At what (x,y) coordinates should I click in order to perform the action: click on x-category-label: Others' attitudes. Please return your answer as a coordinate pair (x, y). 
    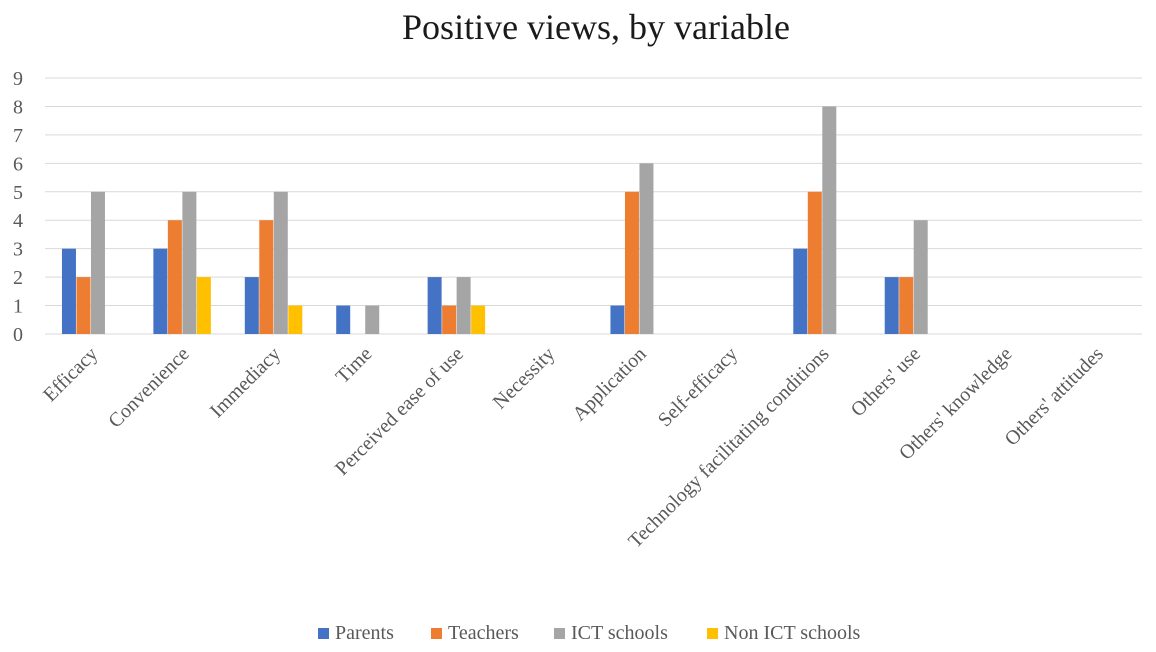
    Looking at the image, I should click on (1054, 396).